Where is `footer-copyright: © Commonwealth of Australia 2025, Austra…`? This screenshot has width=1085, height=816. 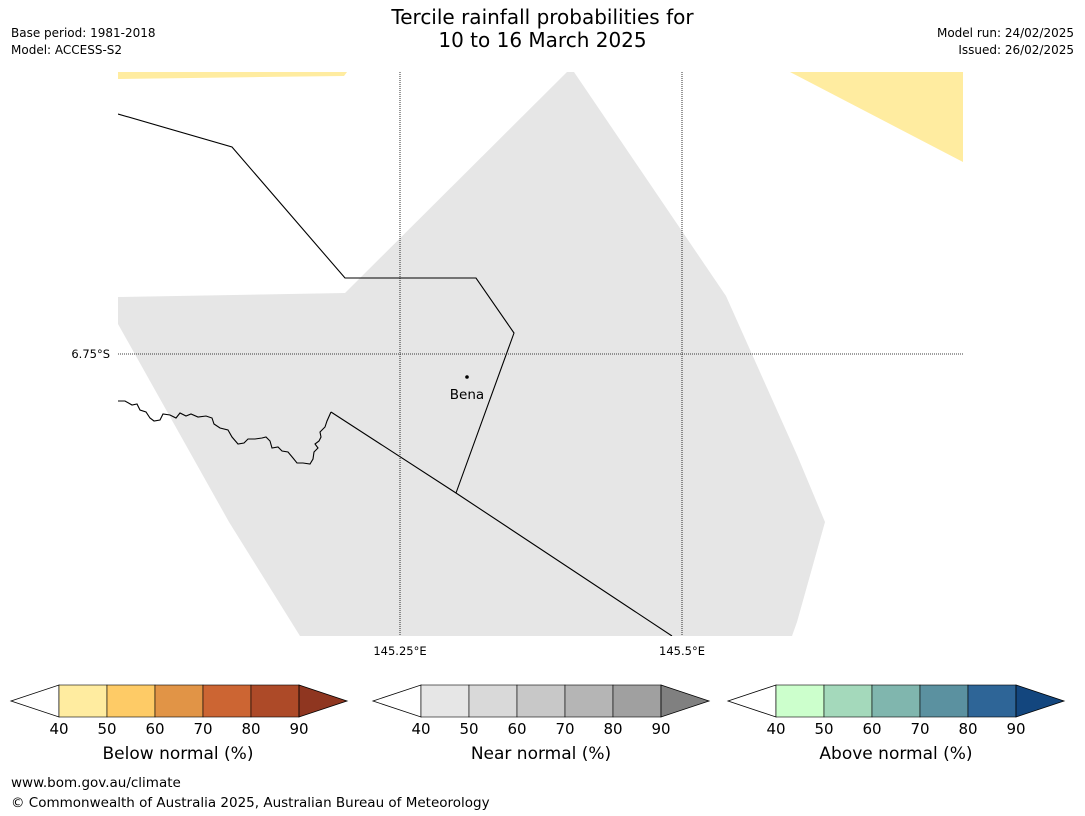
footer-copyright: © Commonwealth of Australia 2025, Austra… is located at coordinates (250, 803).